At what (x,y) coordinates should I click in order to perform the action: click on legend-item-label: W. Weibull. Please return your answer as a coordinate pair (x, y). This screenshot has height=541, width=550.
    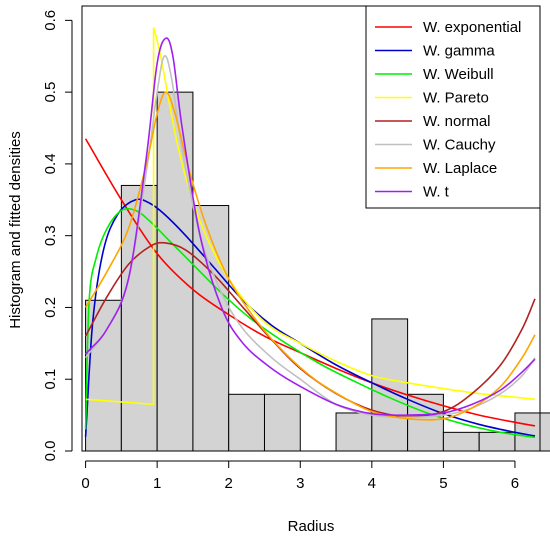
    Looking at the image, I should click on (458, 74).